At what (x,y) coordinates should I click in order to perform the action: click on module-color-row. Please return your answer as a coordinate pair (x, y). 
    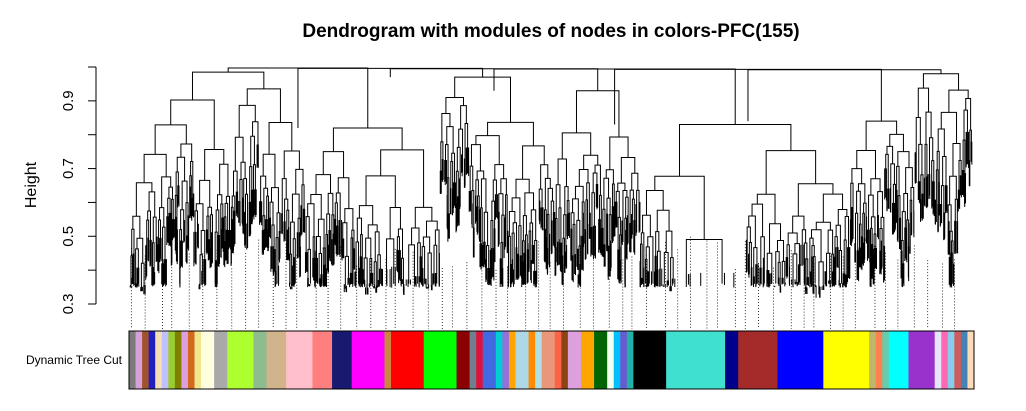
    Looking at the image, I should click on (552, 360).